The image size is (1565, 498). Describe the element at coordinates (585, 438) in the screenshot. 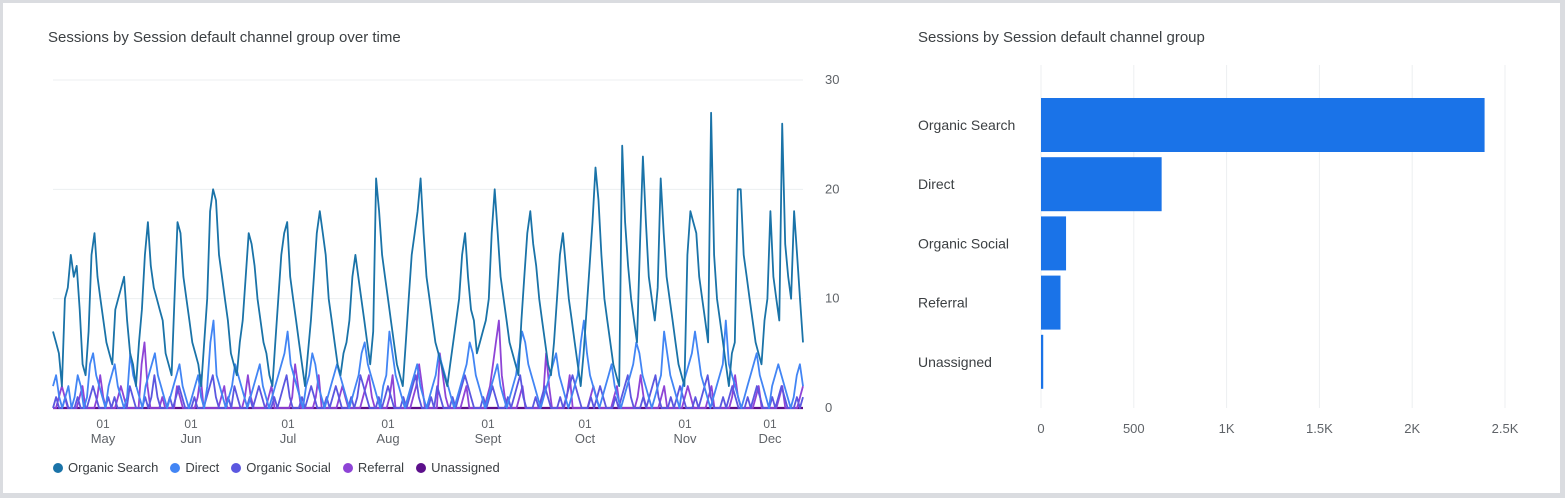

I see `x-tick-month: Oct` at that location.